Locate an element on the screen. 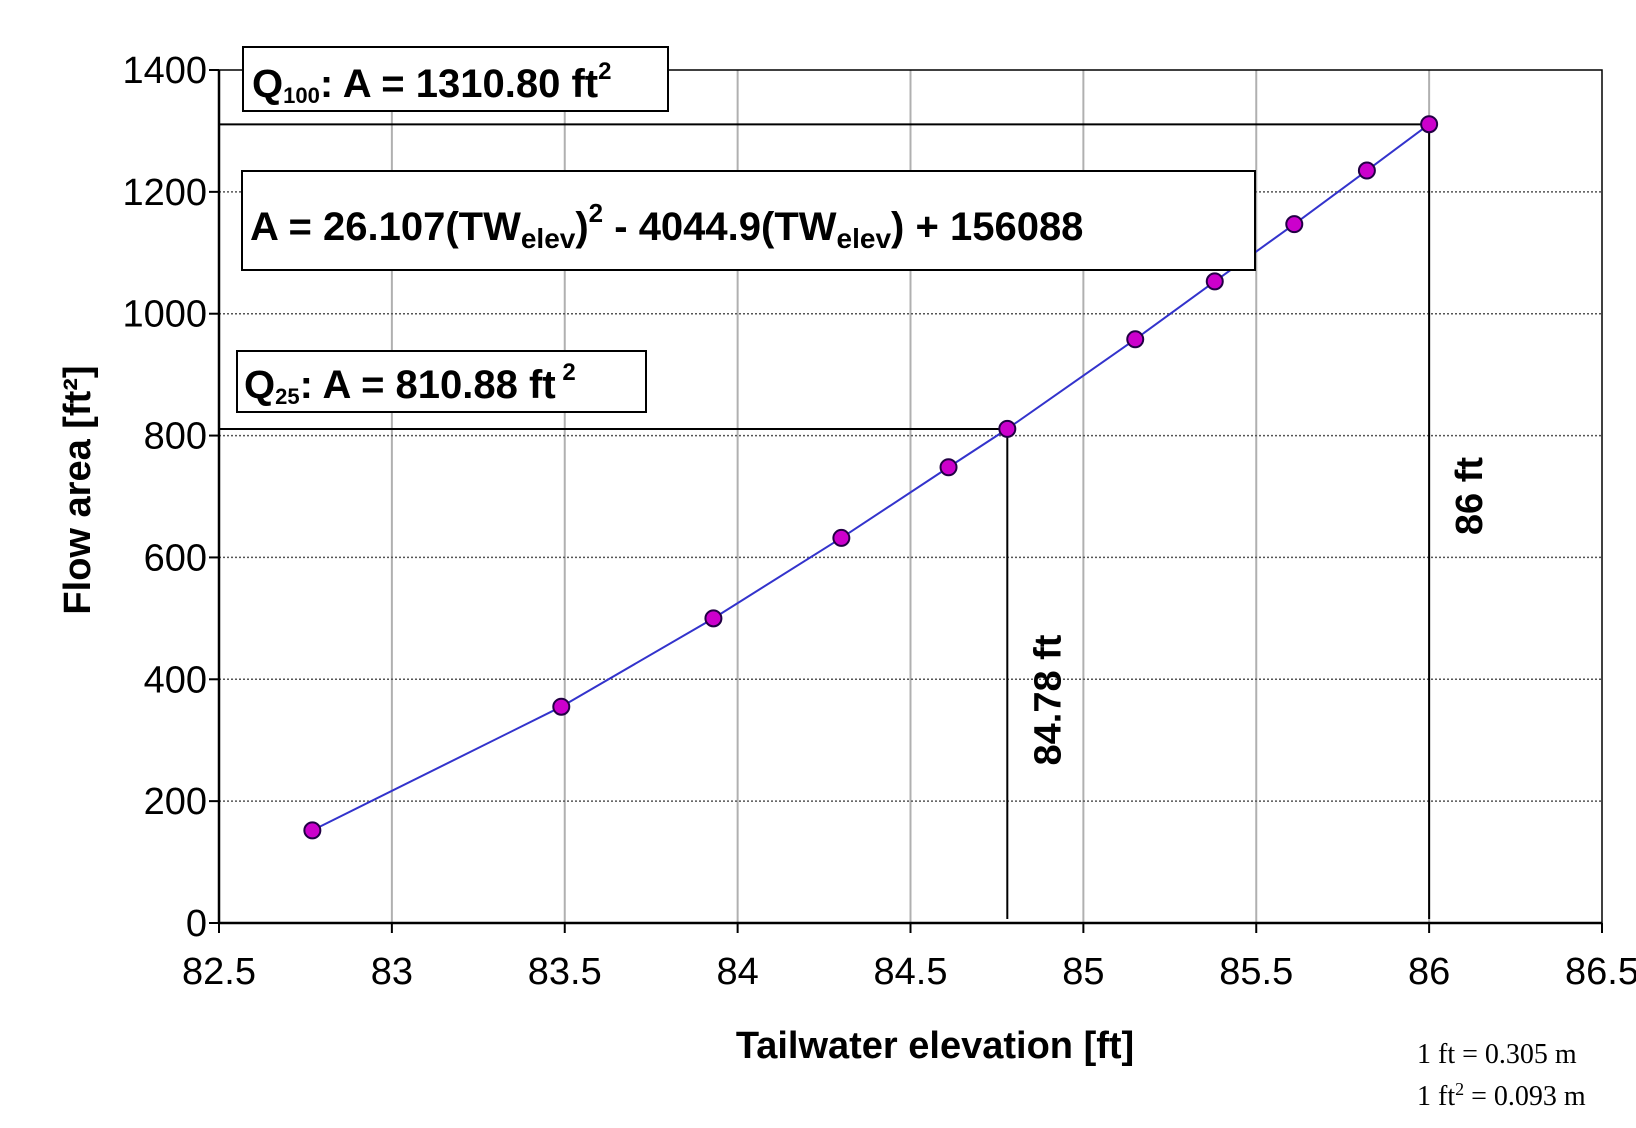 The width and height of the screenshot is (1636, 1128). svg-text: Q100: A = 1310.80 ft2 is located at coordinates (431, 83).